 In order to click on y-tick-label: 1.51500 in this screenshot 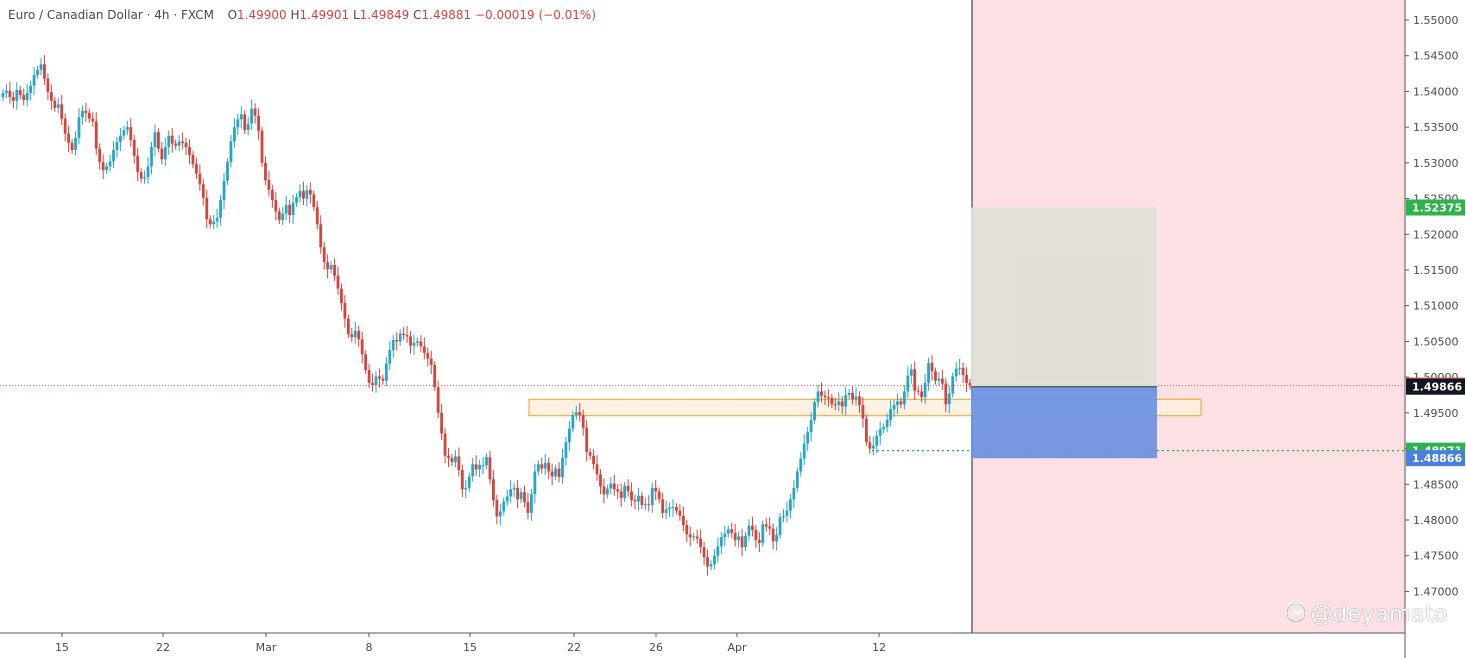, I will do `click(1436, 270)`.